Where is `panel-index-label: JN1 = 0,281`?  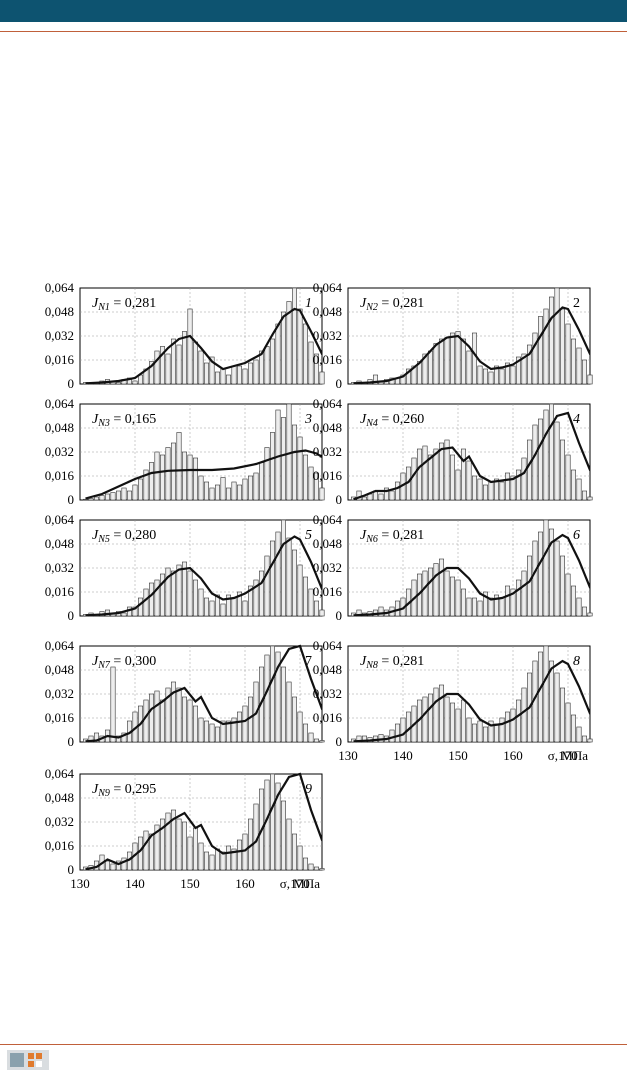 panel-index-label: JN1 = 0,281 is located at coordinates (124, 304).